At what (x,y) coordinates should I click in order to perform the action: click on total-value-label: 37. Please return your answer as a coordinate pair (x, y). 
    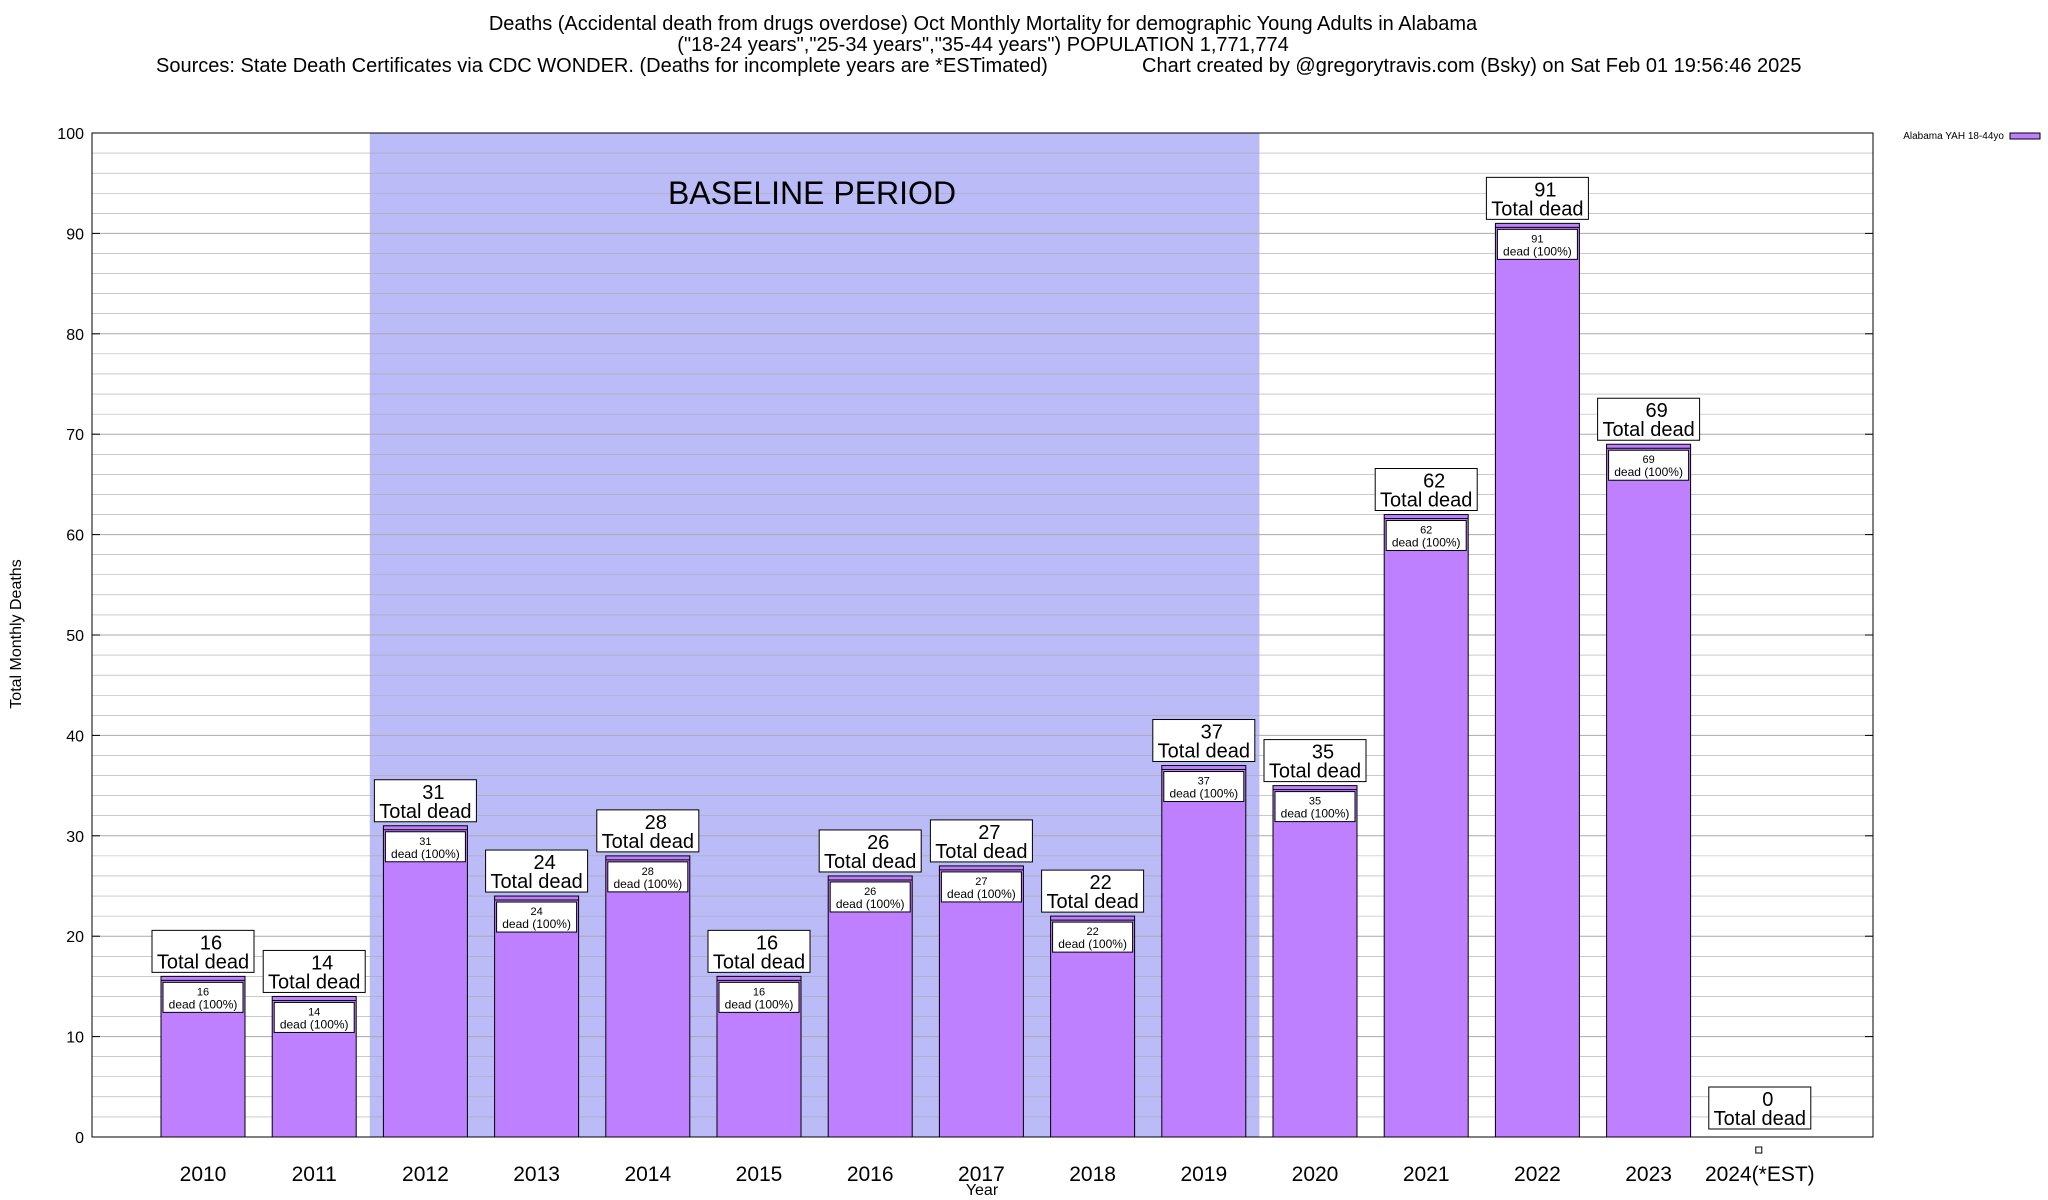
    Looking at the image, I should click on (1212, 733).